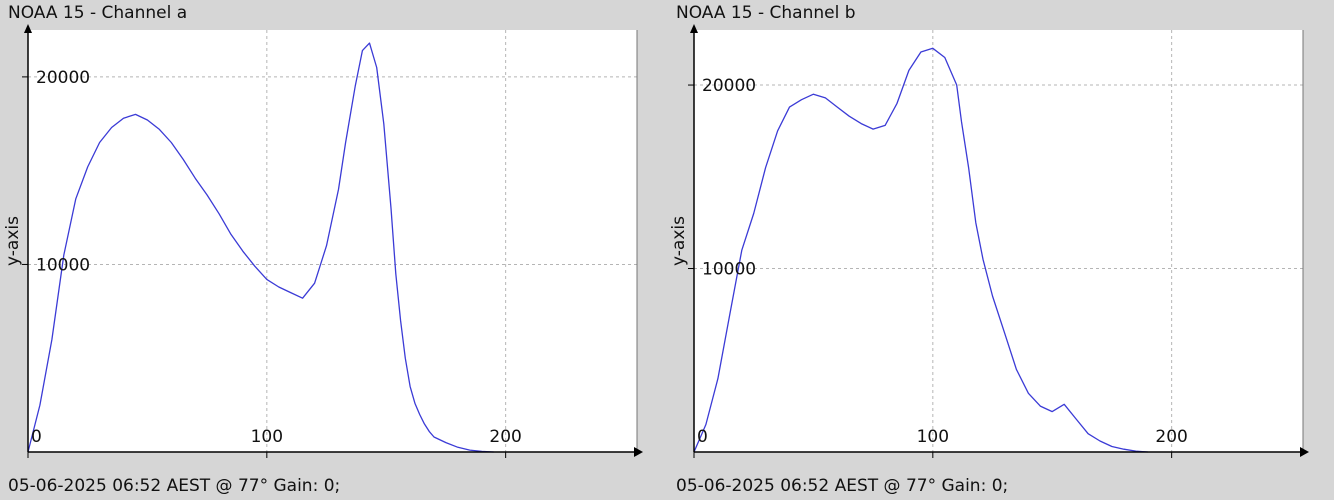 The image size is (1334, 500). Describe the element at coordinates (98, 13) in the screenshot. I see `chart-title: NOAA 15 - Channel a` at that location.